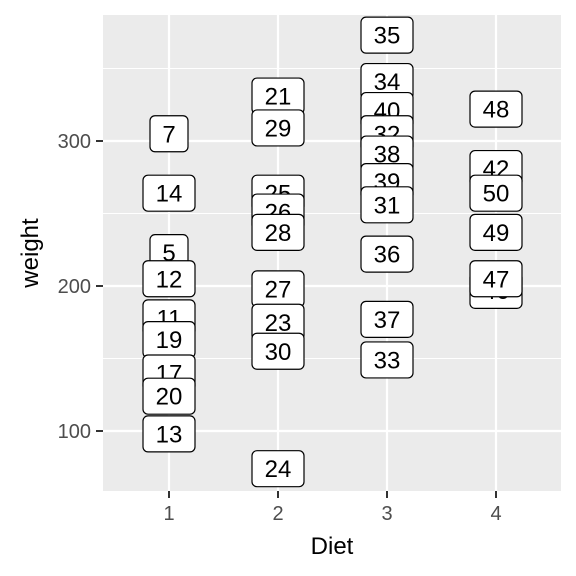 The width and height of the screenshot is (576, 576). I want to click on x-tick-label: 4, so click(495, 514).